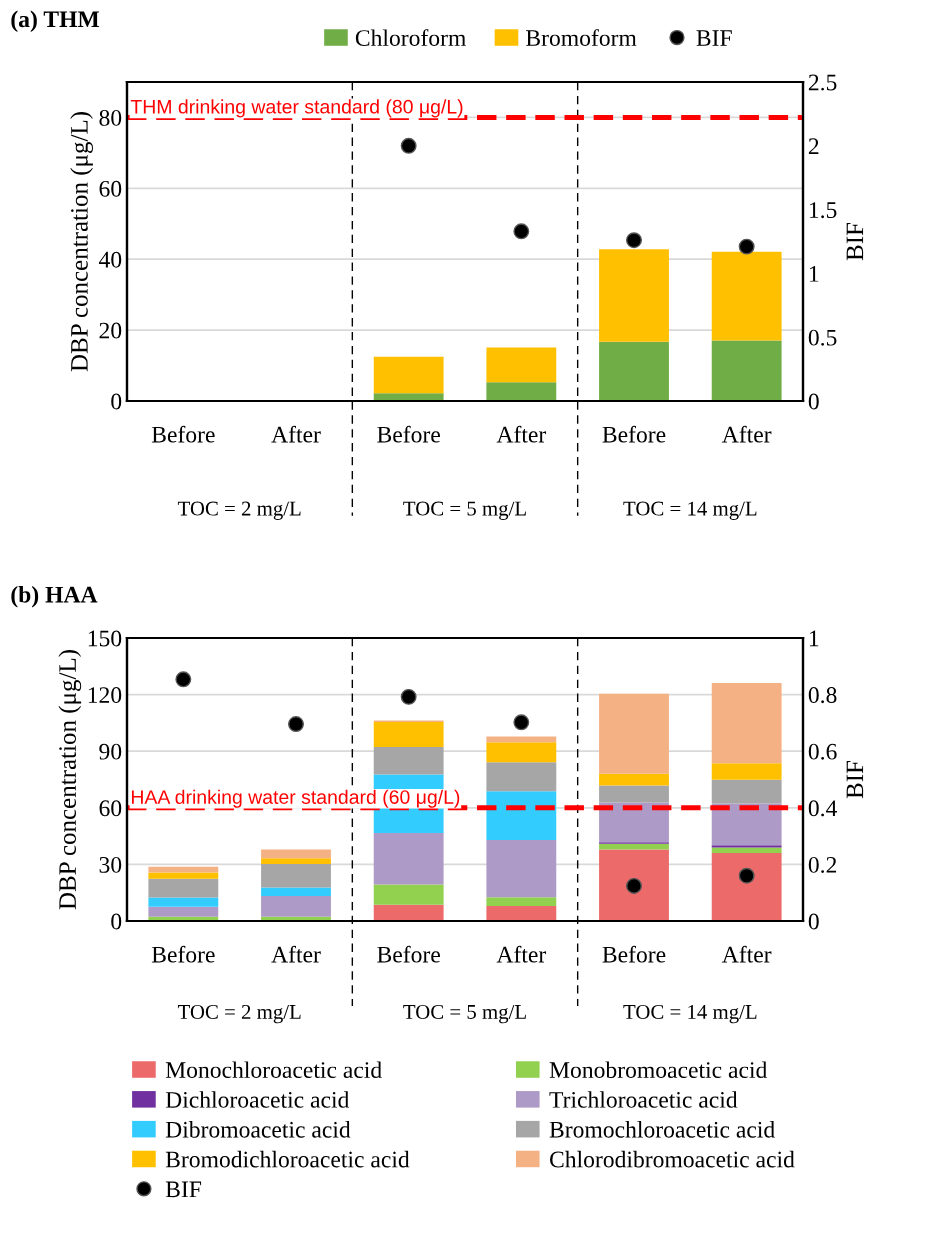 The height and width of the screenshot is (1238, 927). I want to click on legend-label: Bromoform, so click(581, 38).